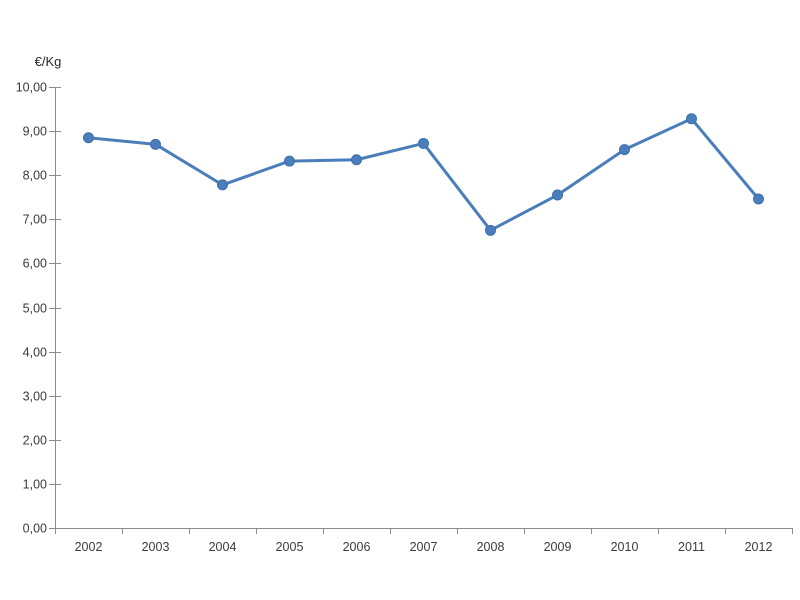  Describe the element at coordinates (35, 220) in the screenshot. I see `y-axis-tick-label: 7,00` at that location.